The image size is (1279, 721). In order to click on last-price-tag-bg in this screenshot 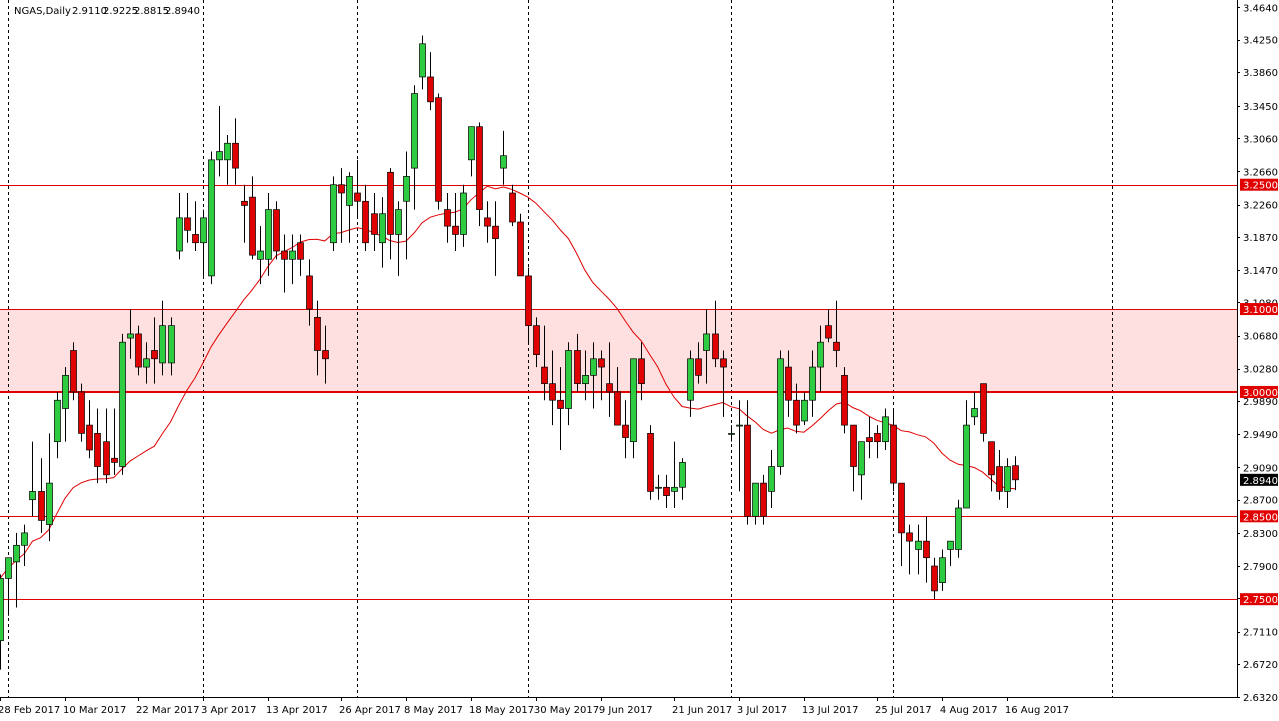, I will do `click(1259, 479)`.